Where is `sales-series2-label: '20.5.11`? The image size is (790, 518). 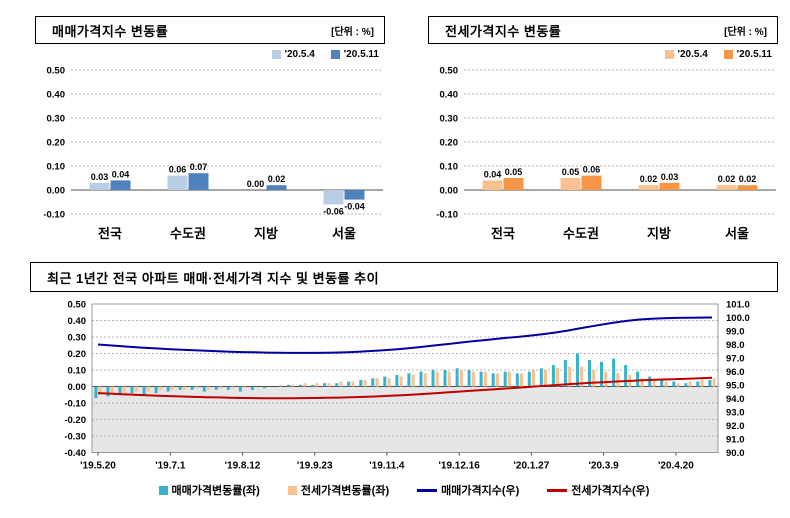 sales-series2-label: '20.5.11 is located at coordinates (361, 54).